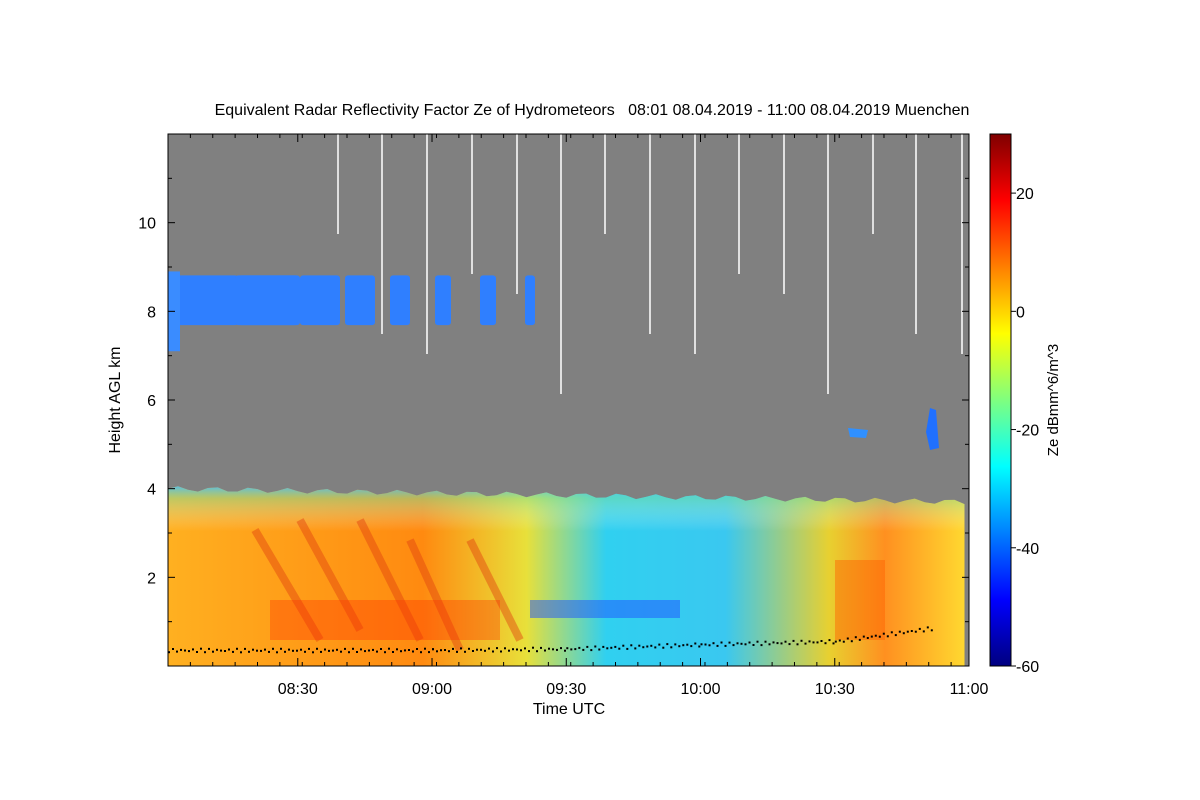 Image resolution: width=1200 pixels, height=800 pixels. Describe the element at coordinates (435, 595) in the screenshot. I see `fall-streak` at that location.